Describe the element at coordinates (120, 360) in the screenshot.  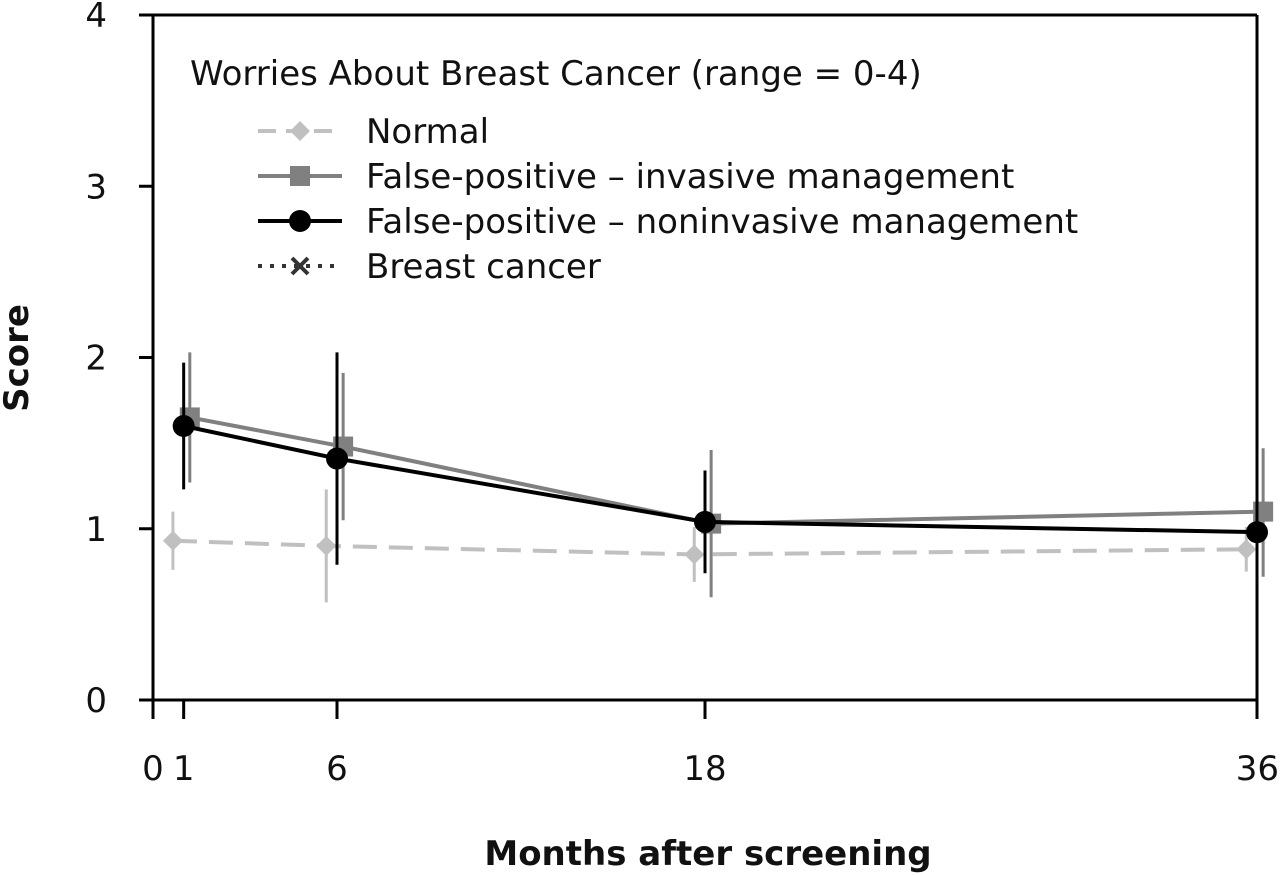
I see `y-axis: 0 1 2 3 4` at that location.